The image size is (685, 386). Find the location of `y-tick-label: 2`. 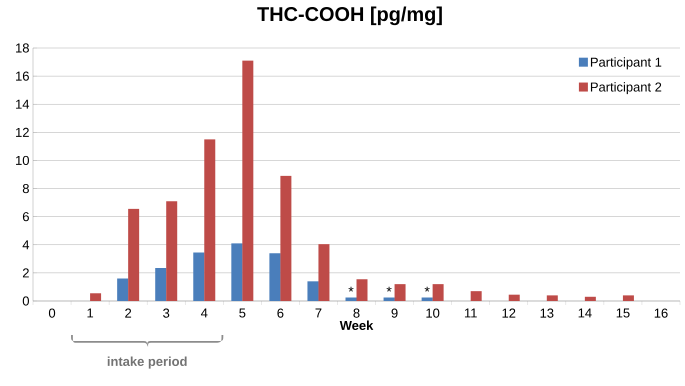

y-tick-label: 2 is located at coordinates (25, 273).